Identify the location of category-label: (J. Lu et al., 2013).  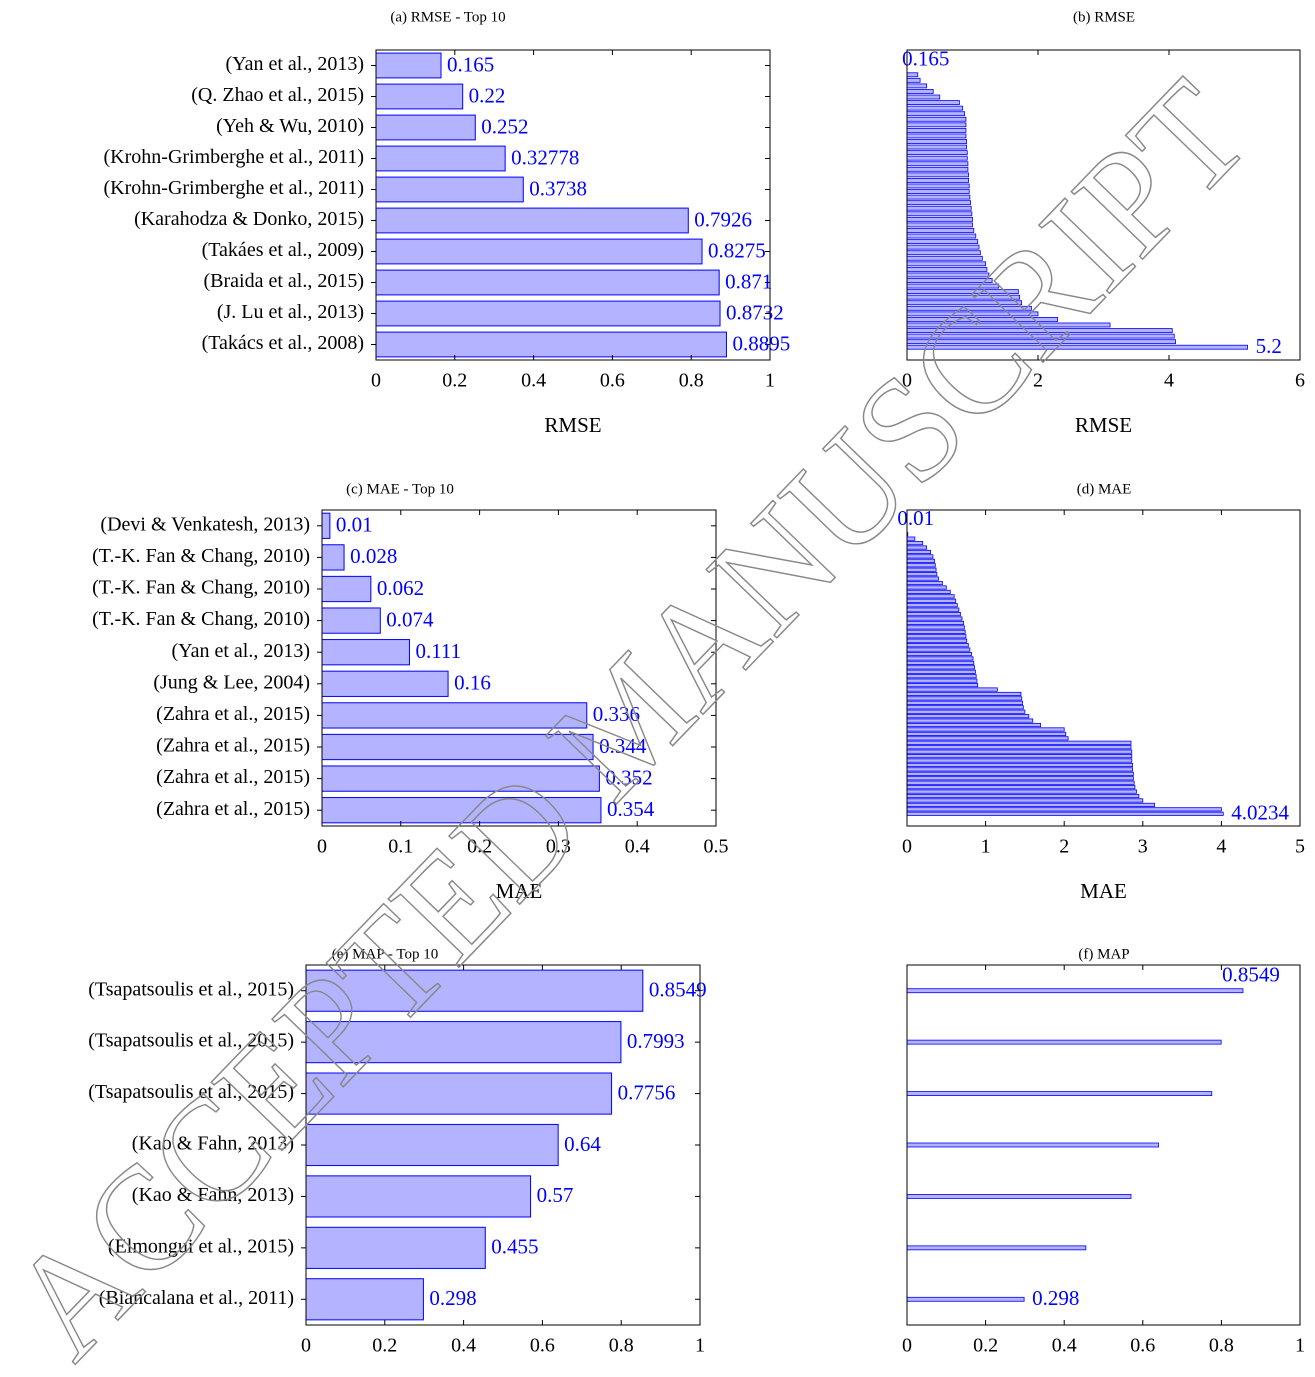
(290, 312).